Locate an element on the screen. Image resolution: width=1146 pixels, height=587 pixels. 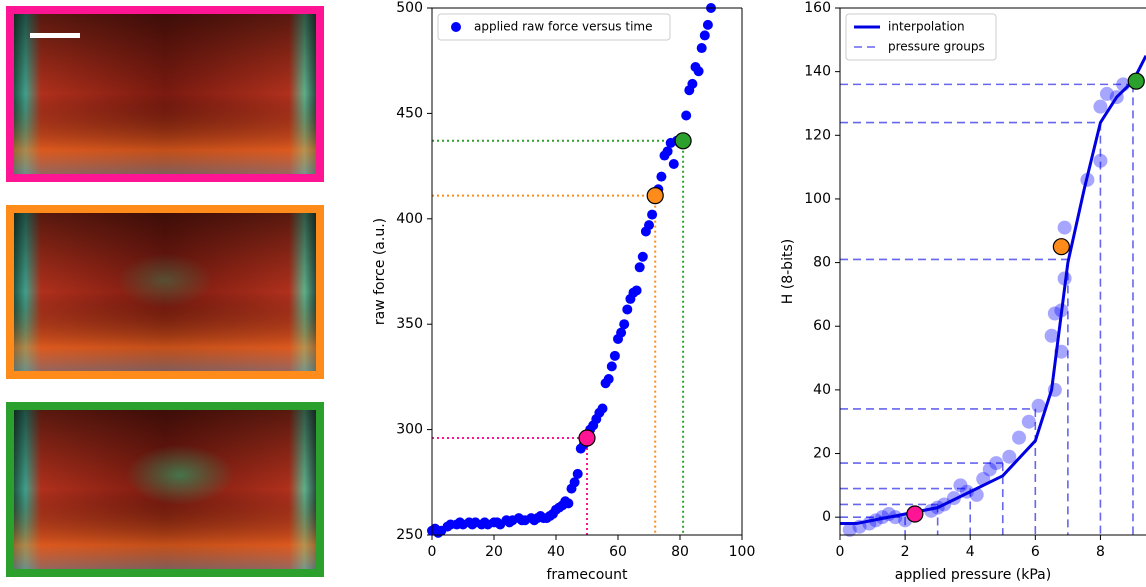
x-tick-label: 4 is located at coordinates (970, 552).